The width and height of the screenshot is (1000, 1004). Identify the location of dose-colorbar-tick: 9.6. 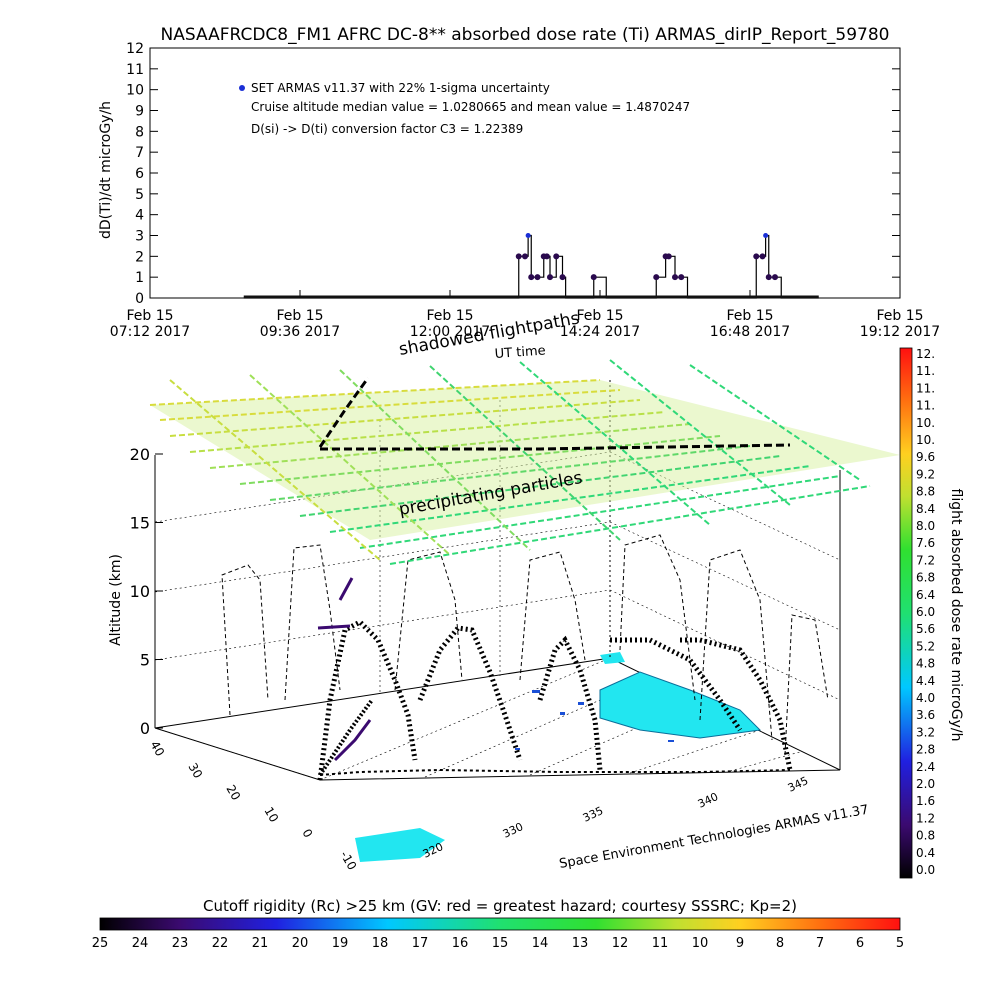
(925, 457).